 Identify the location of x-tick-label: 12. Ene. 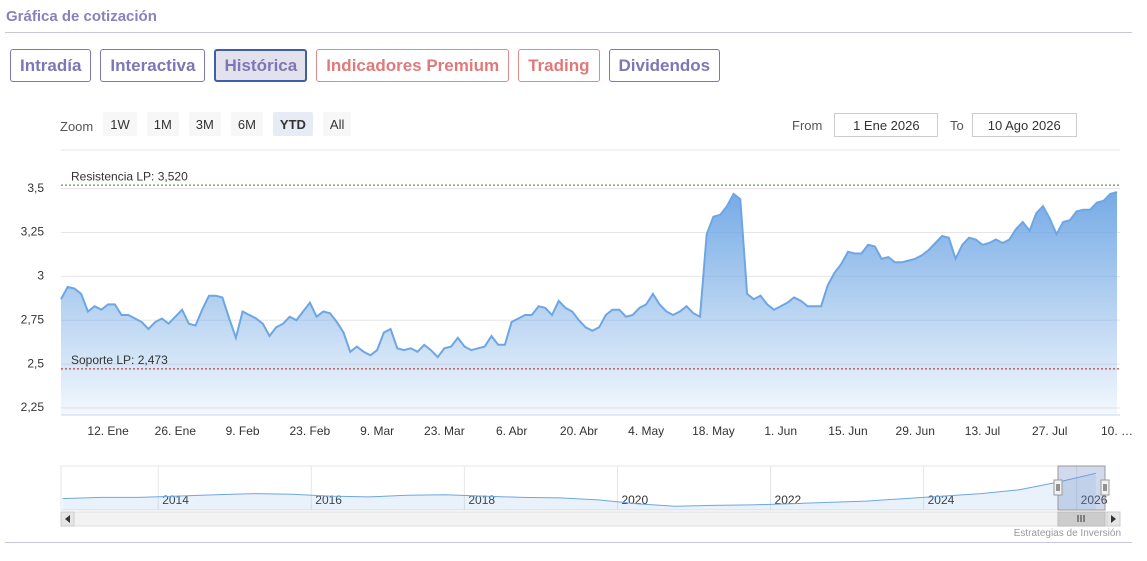
(108, 431).